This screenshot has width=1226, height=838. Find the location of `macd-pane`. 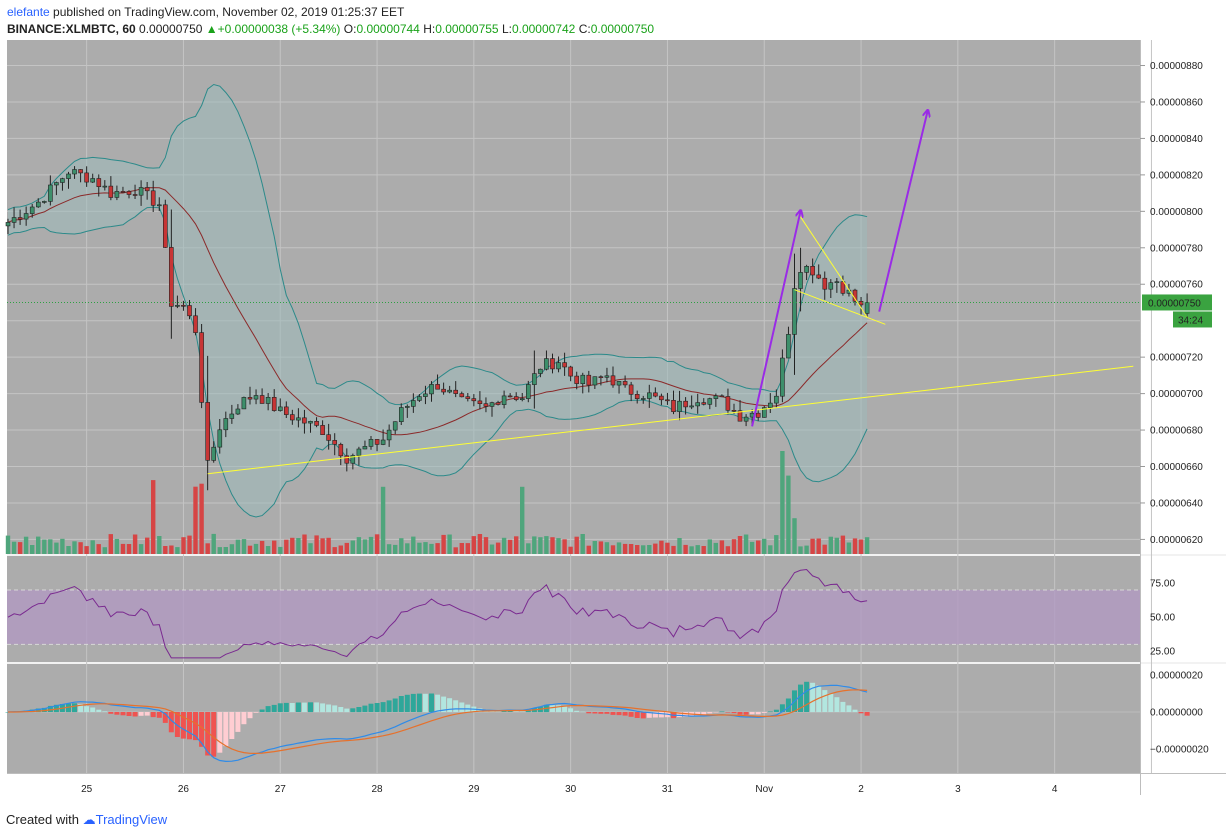

macd-pane is located at coordinates (573, 722).